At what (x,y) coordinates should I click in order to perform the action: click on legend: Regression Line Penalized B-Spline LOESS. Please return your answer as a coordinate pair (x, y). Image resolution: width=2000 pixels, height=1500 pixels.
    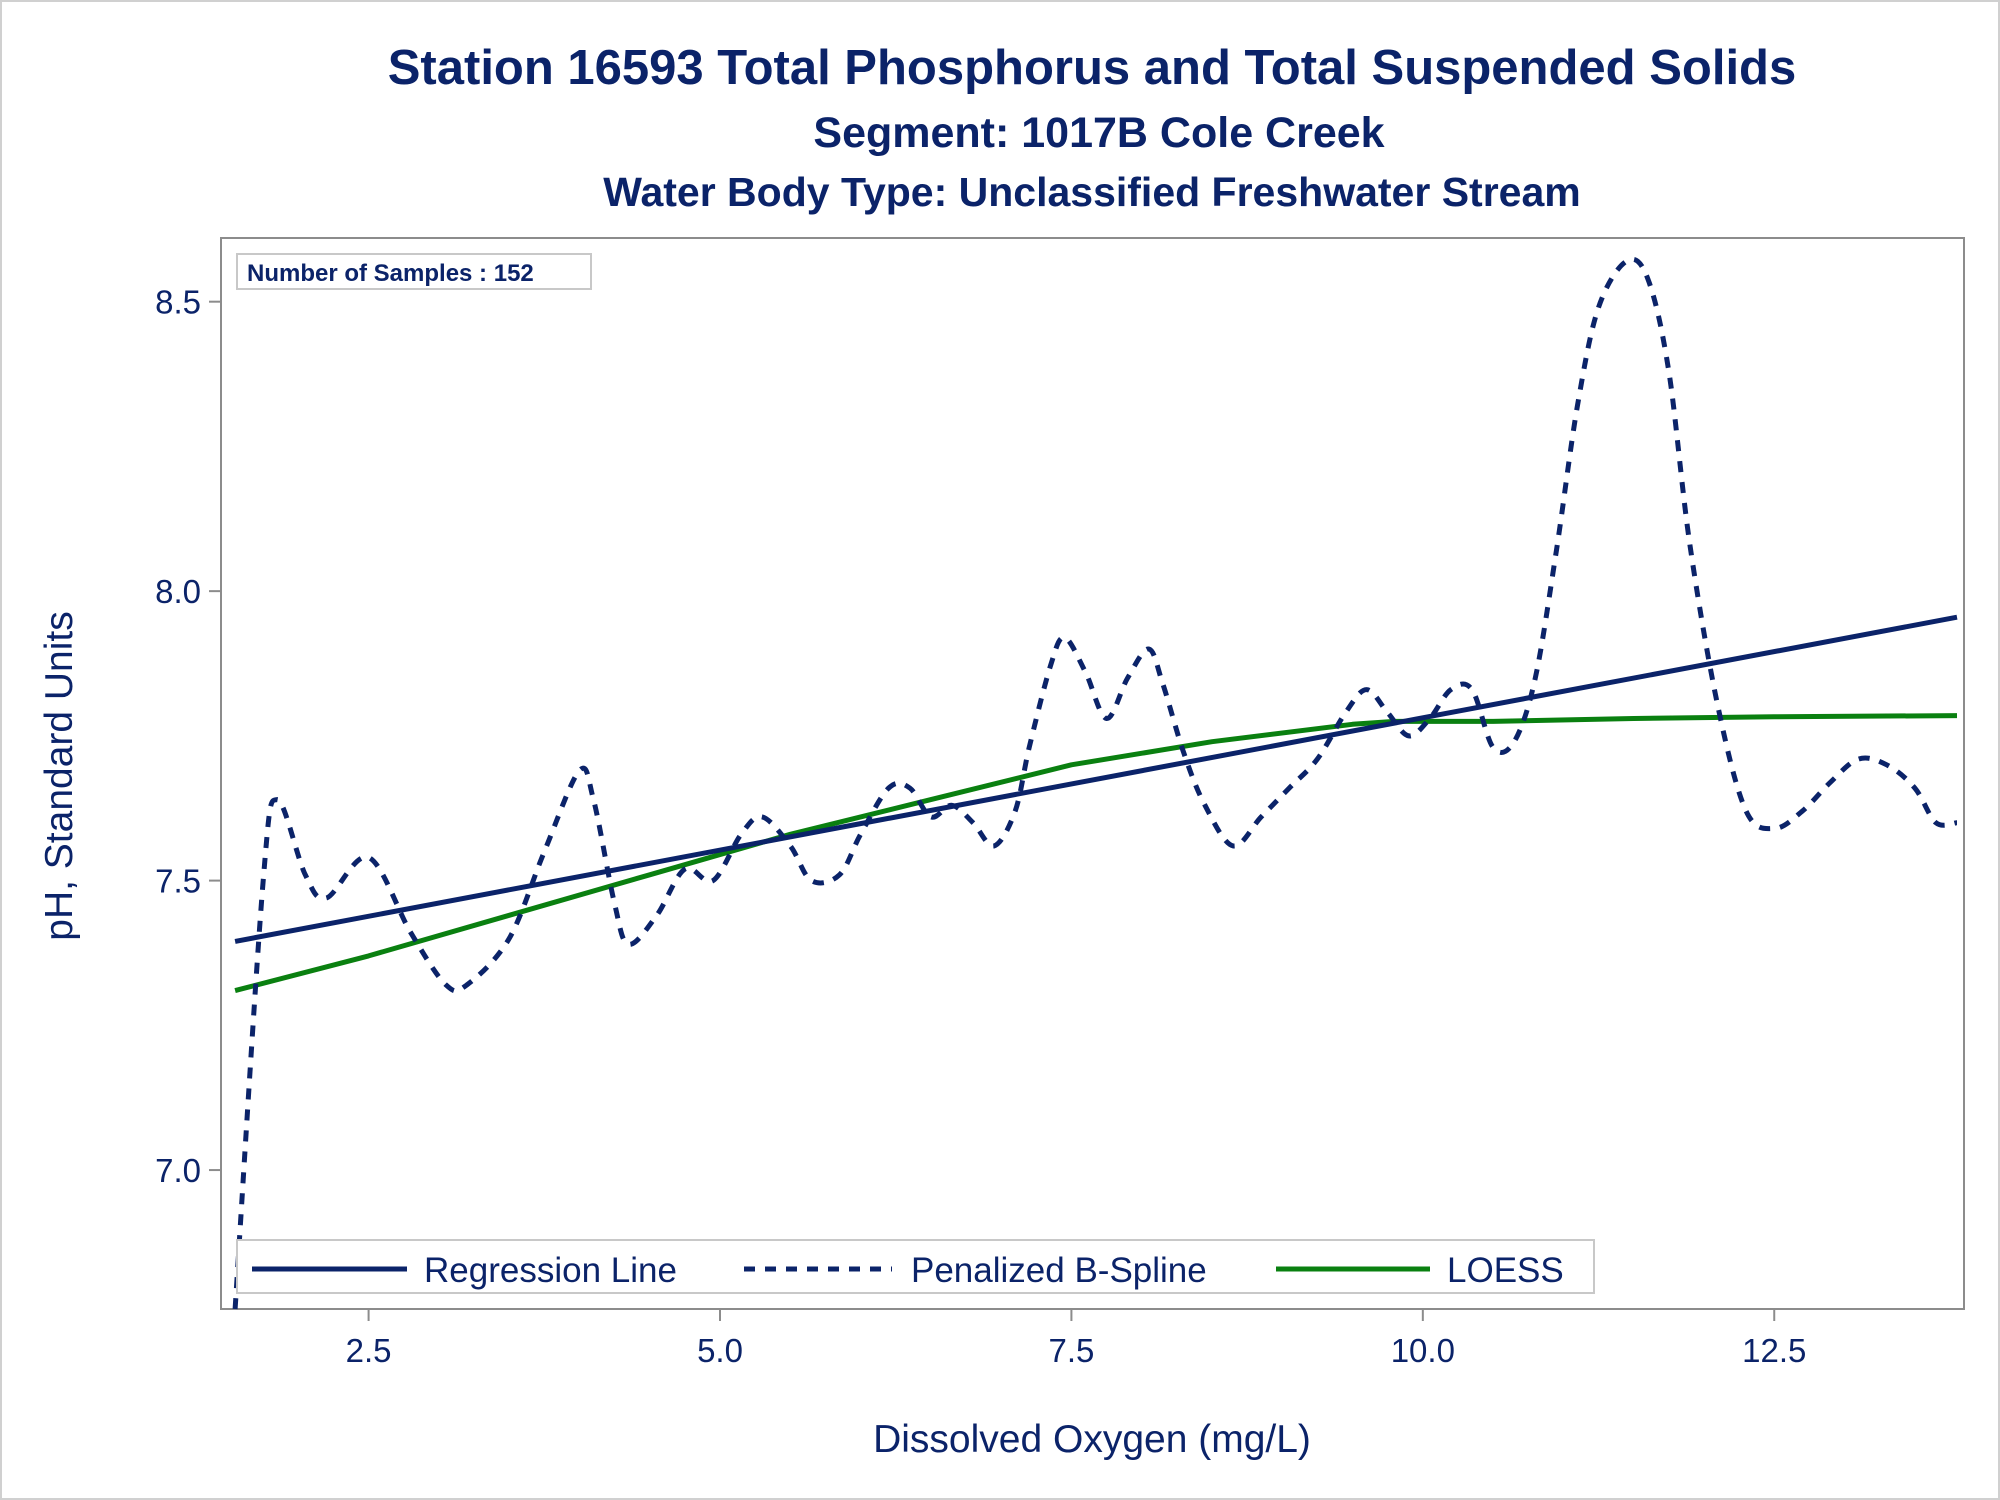
    Looking at the image, I should click on (915, 1266).